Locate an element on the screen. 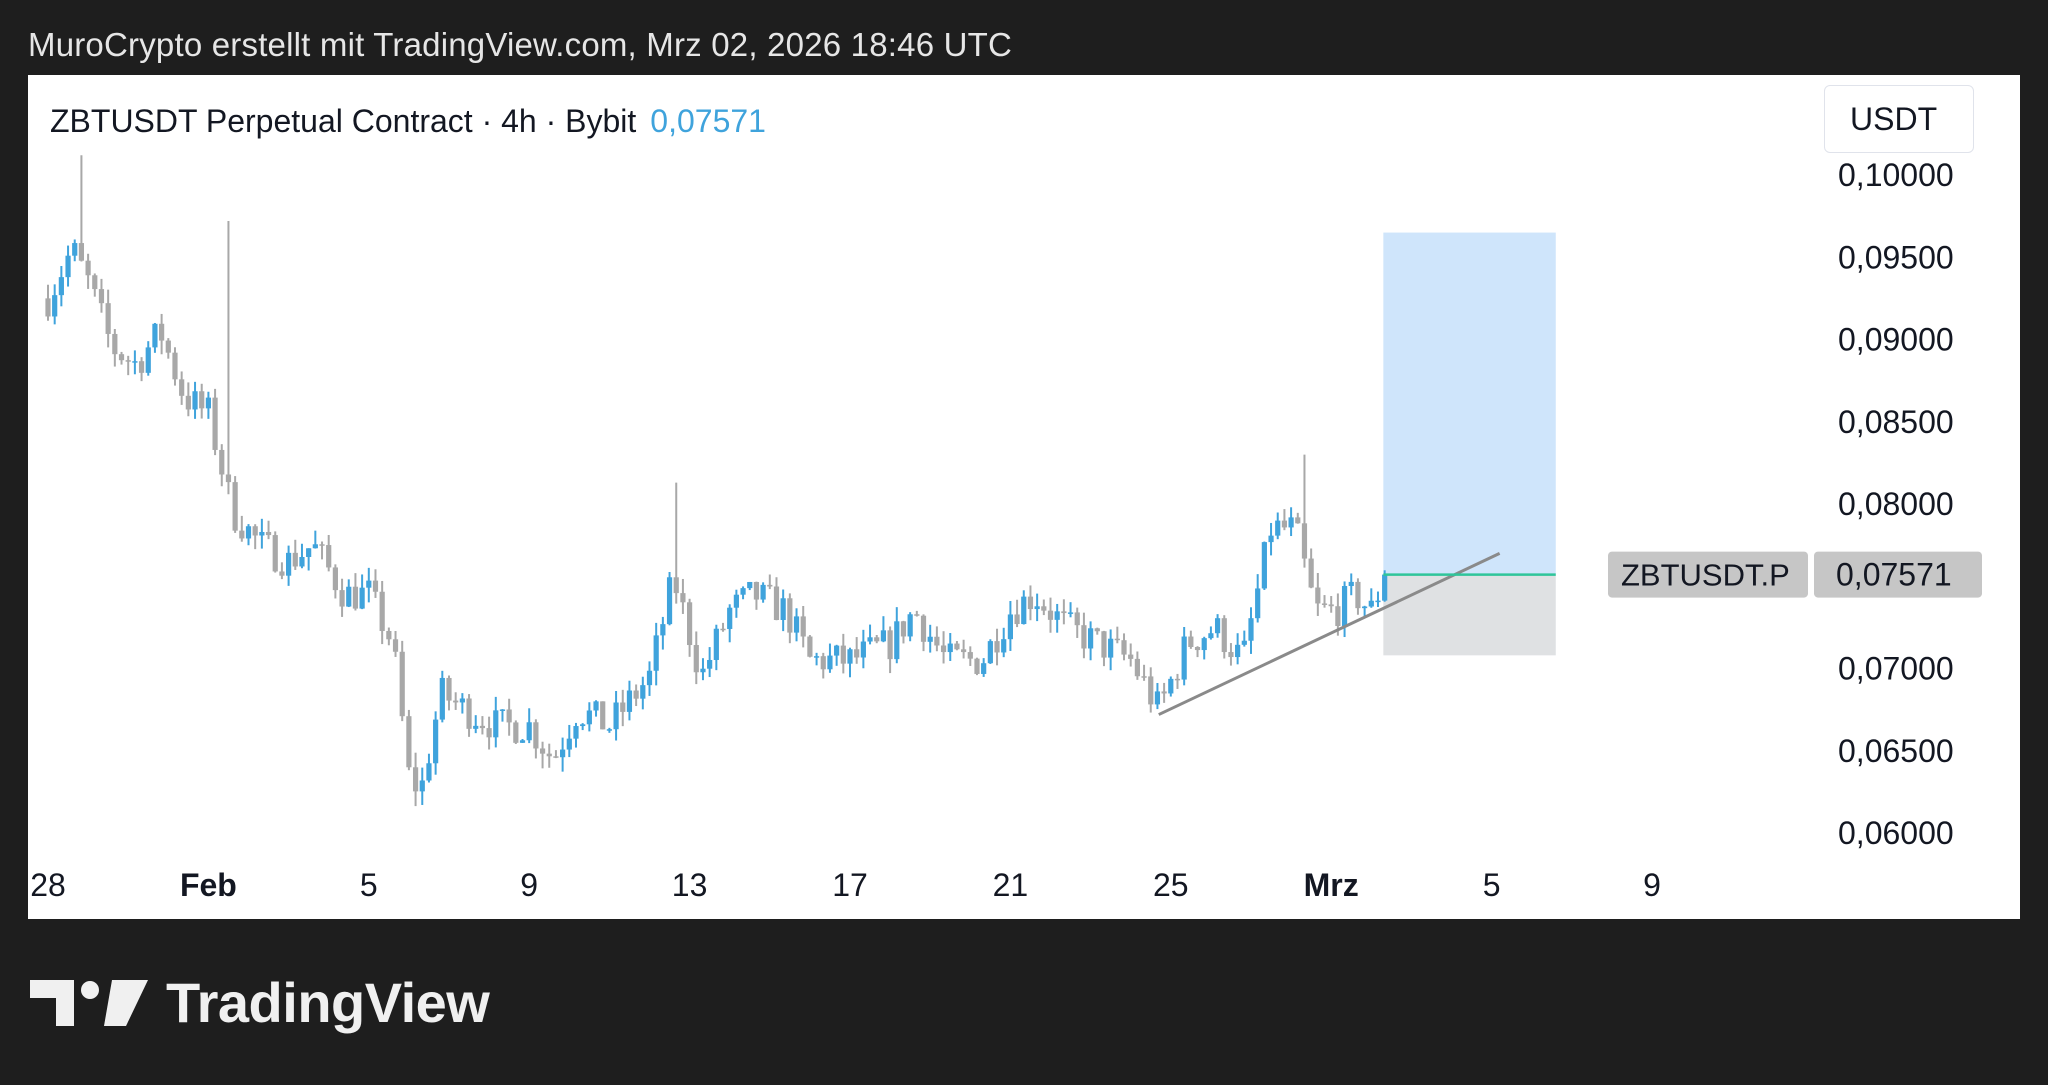  tradingview-logo-icon is located at coordinates (89, 1002).